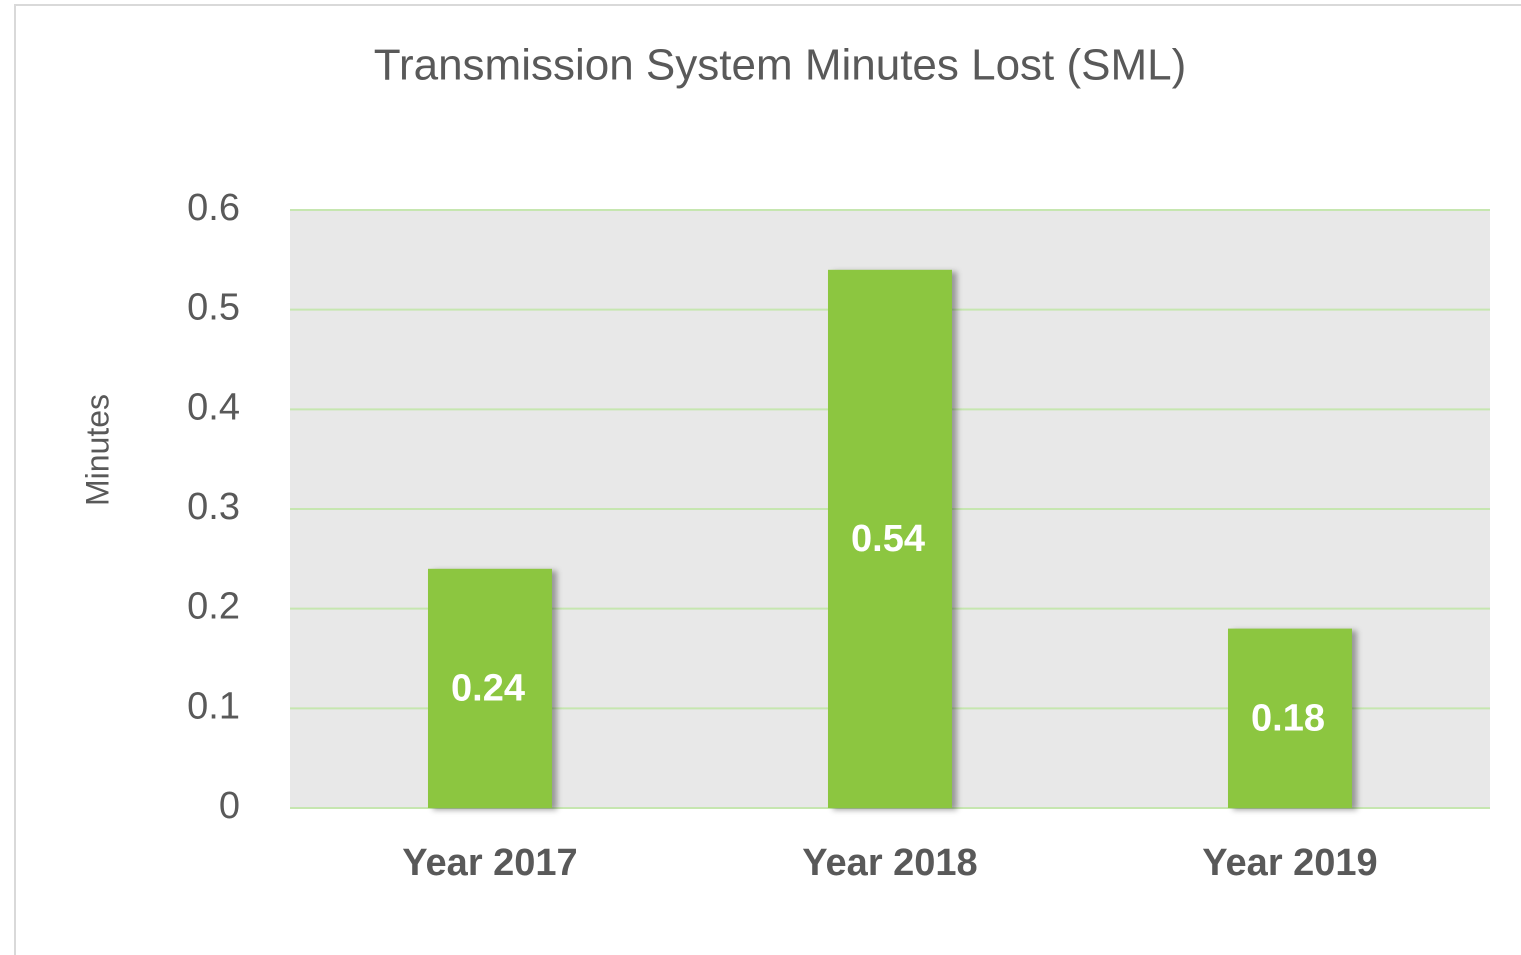  I want to click on y-tick-label: 0.3, so click(213, 507).